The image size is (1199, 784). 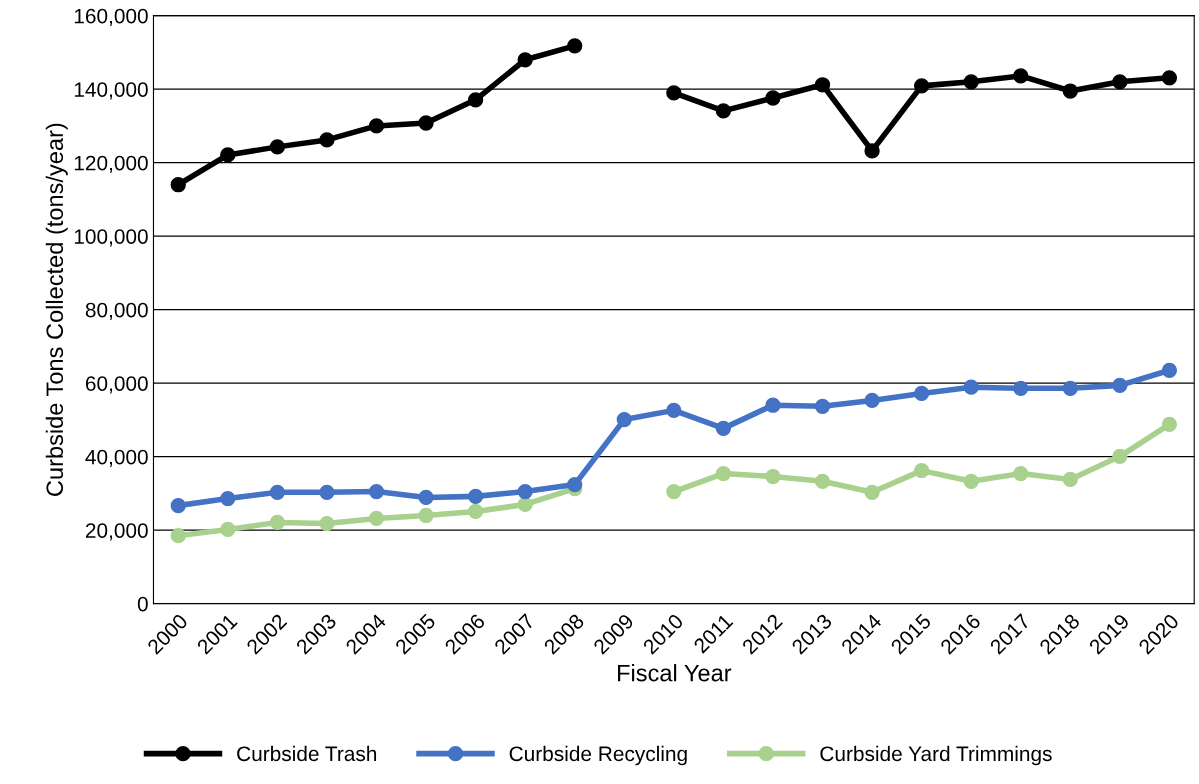 I want to click on y-tick-label: 80,000, so click(x=116, y=311).